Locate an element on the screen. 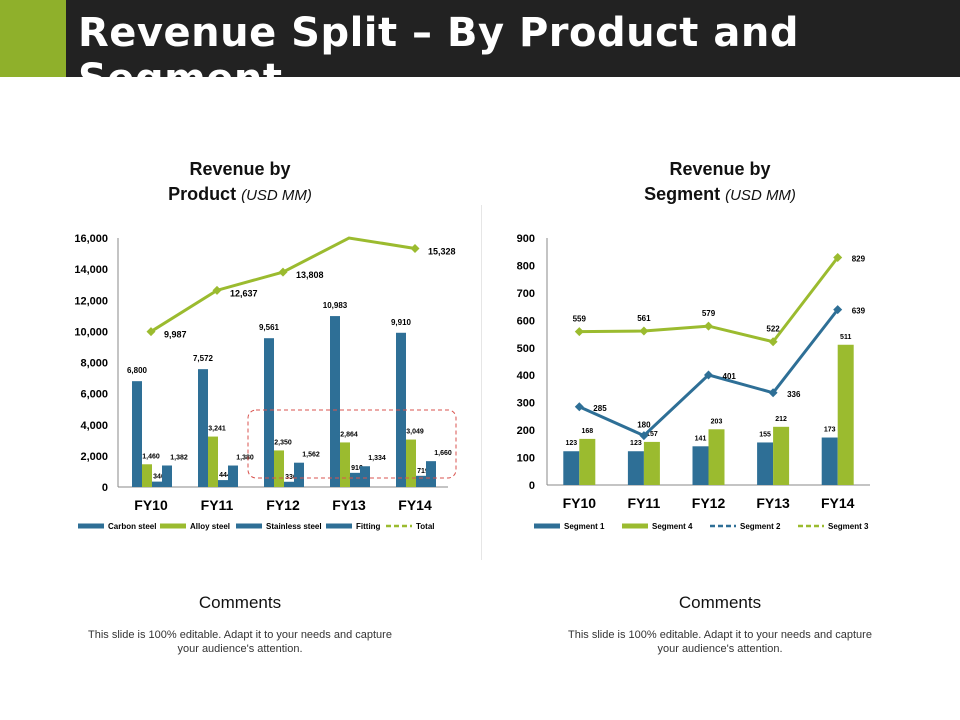 The height and width of the screenshot is (720, 960). segment-x-tick-label: FY10 is located at coordinates (580, 503).